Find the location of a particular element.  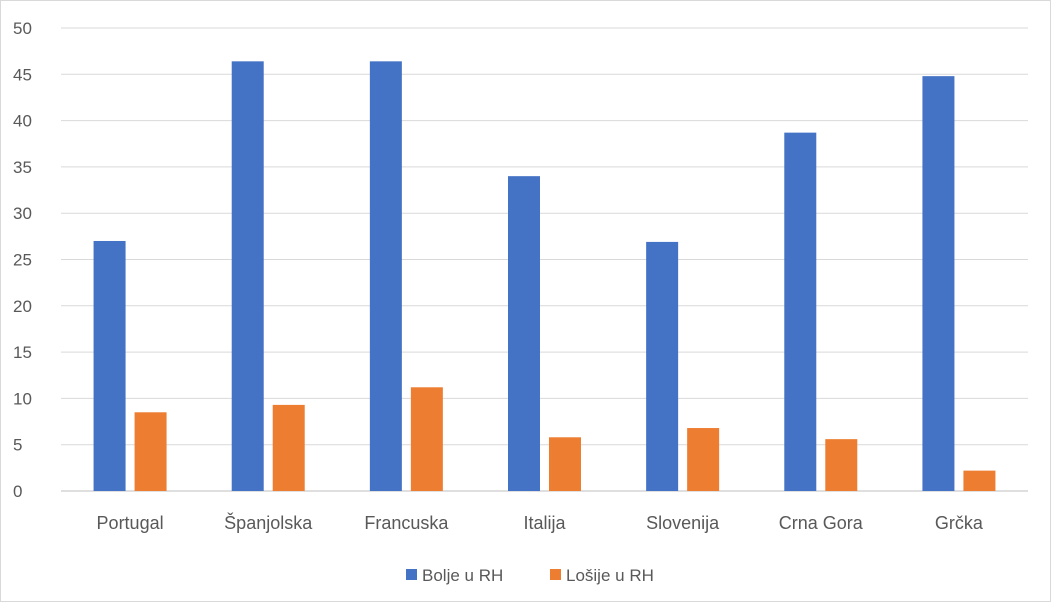

y-axis-ticks: 0 5 10 15 20 25 30 35 40 45 50 is located at coordinates (22, 260).